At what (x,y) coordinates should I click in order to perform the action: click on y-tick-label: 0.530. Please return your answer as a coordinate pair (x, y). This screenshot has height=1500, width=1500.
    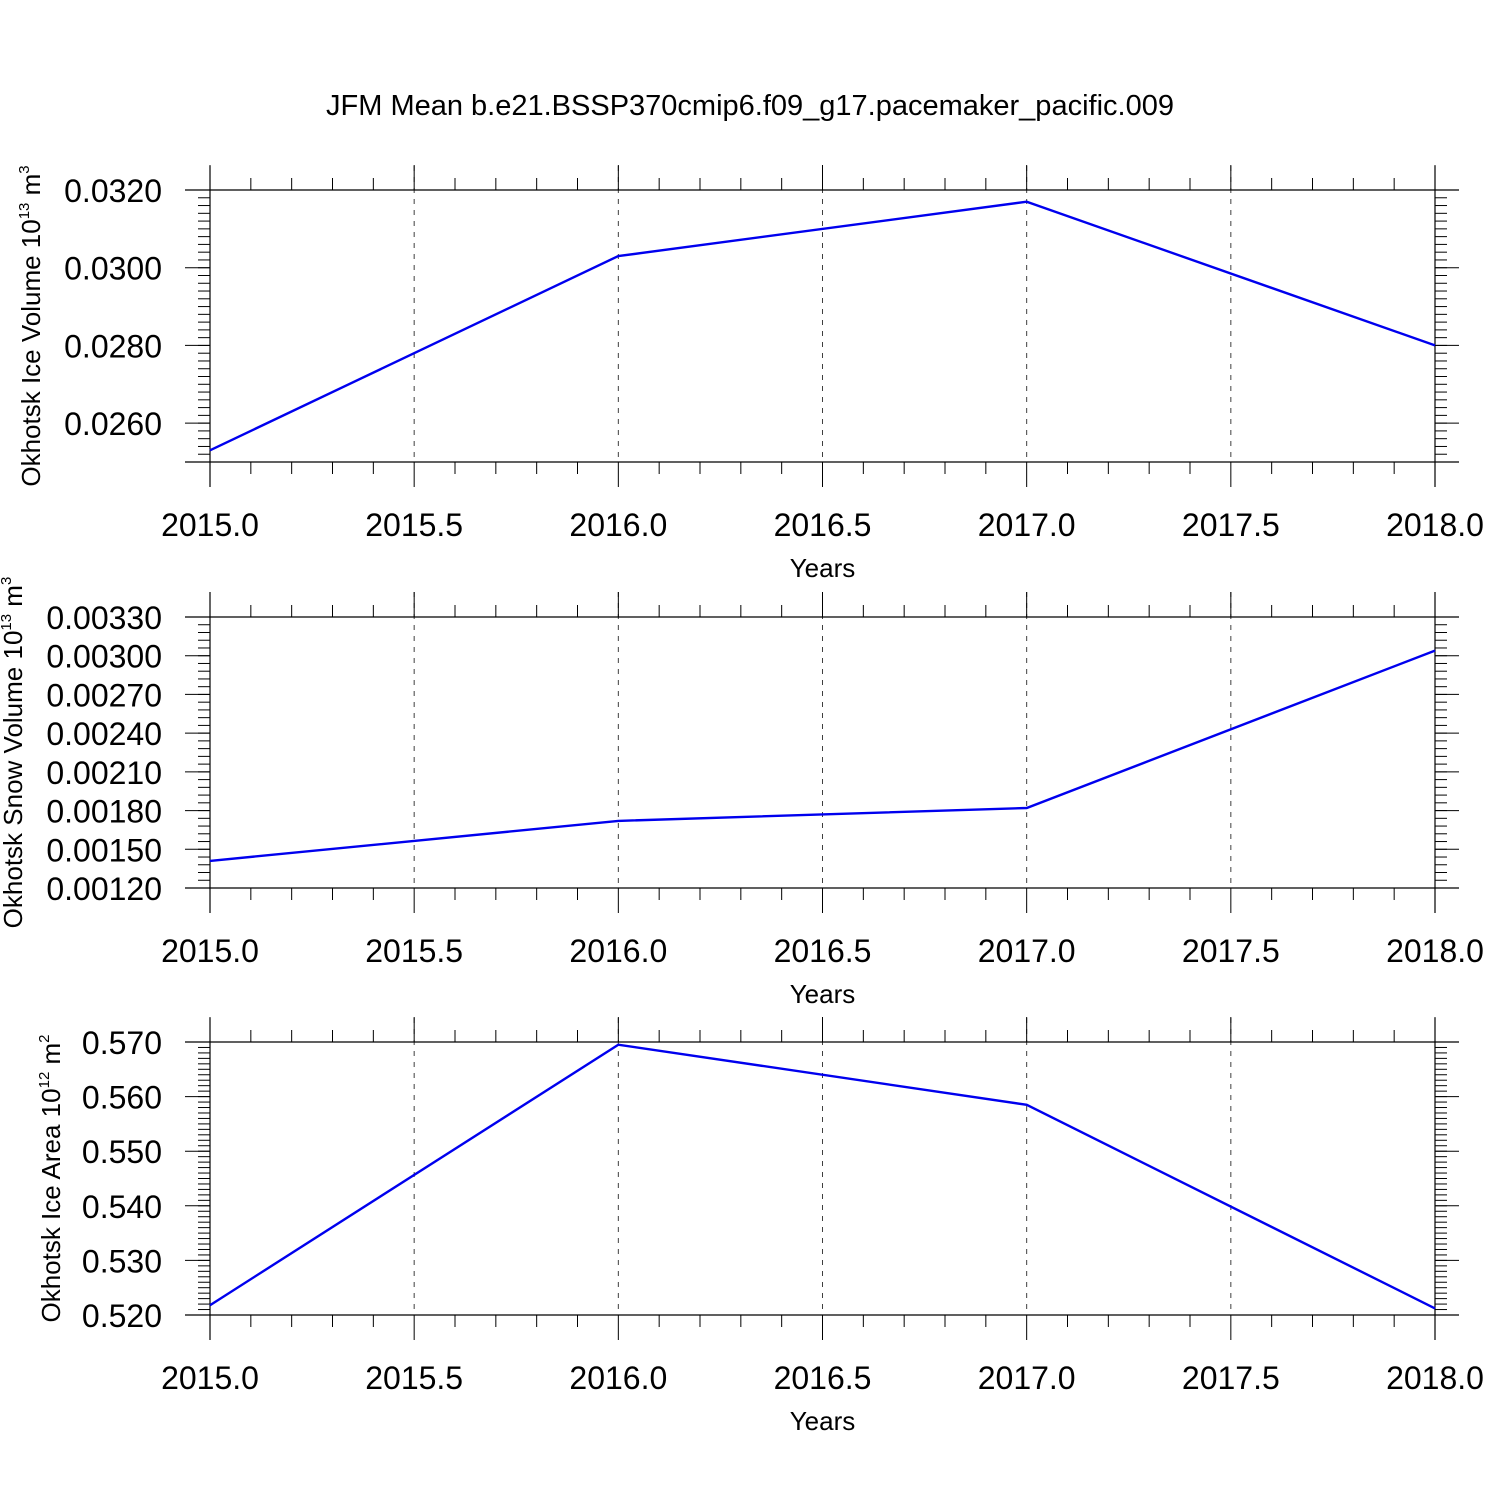
    Looking at the image, I should click on (122, 1261).